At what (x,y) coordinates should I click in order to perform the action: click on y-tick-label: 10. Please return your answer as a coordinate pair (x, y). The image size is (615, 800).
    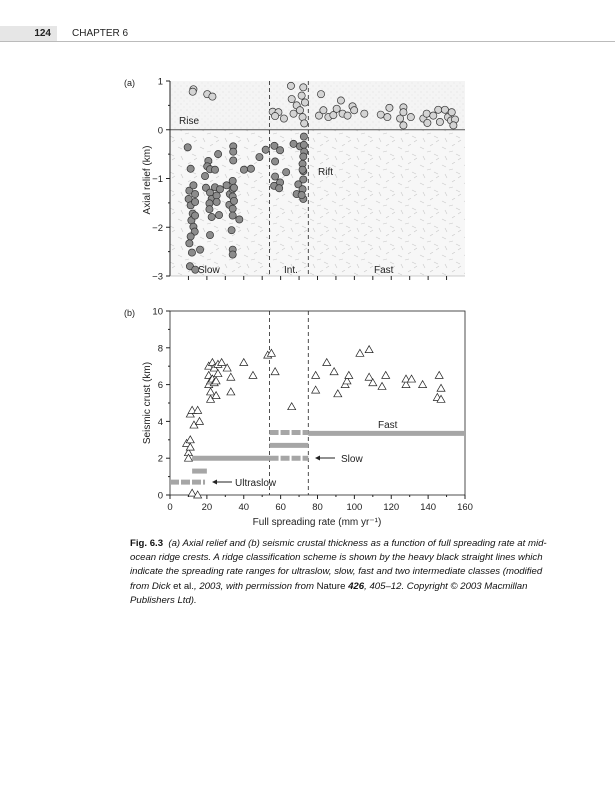
    Looking at the image, I should click on (157, 312).